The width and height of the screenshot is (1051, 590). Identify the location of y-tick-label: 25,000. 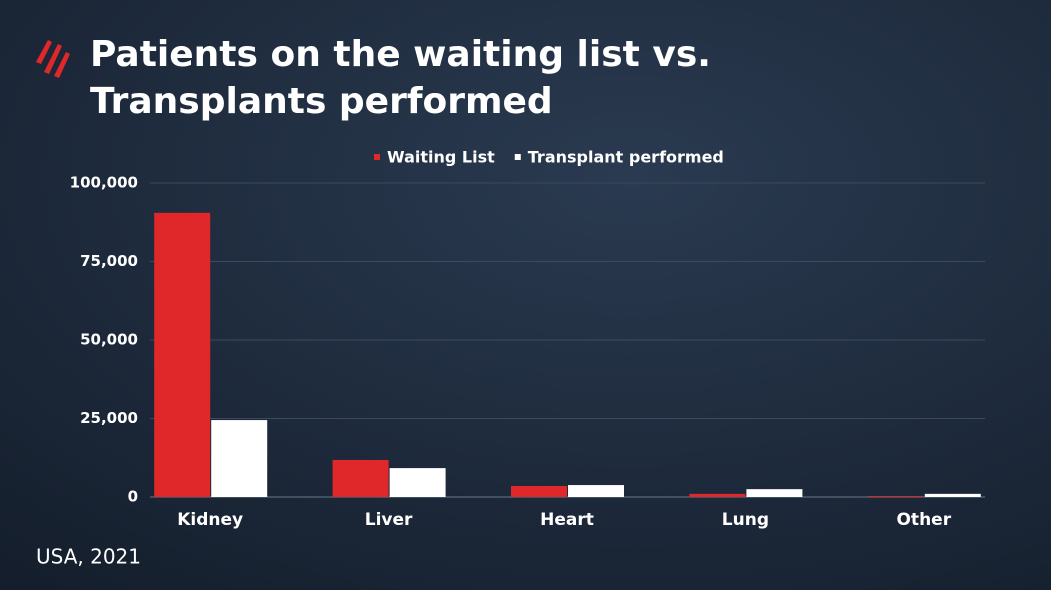
(109, 418).